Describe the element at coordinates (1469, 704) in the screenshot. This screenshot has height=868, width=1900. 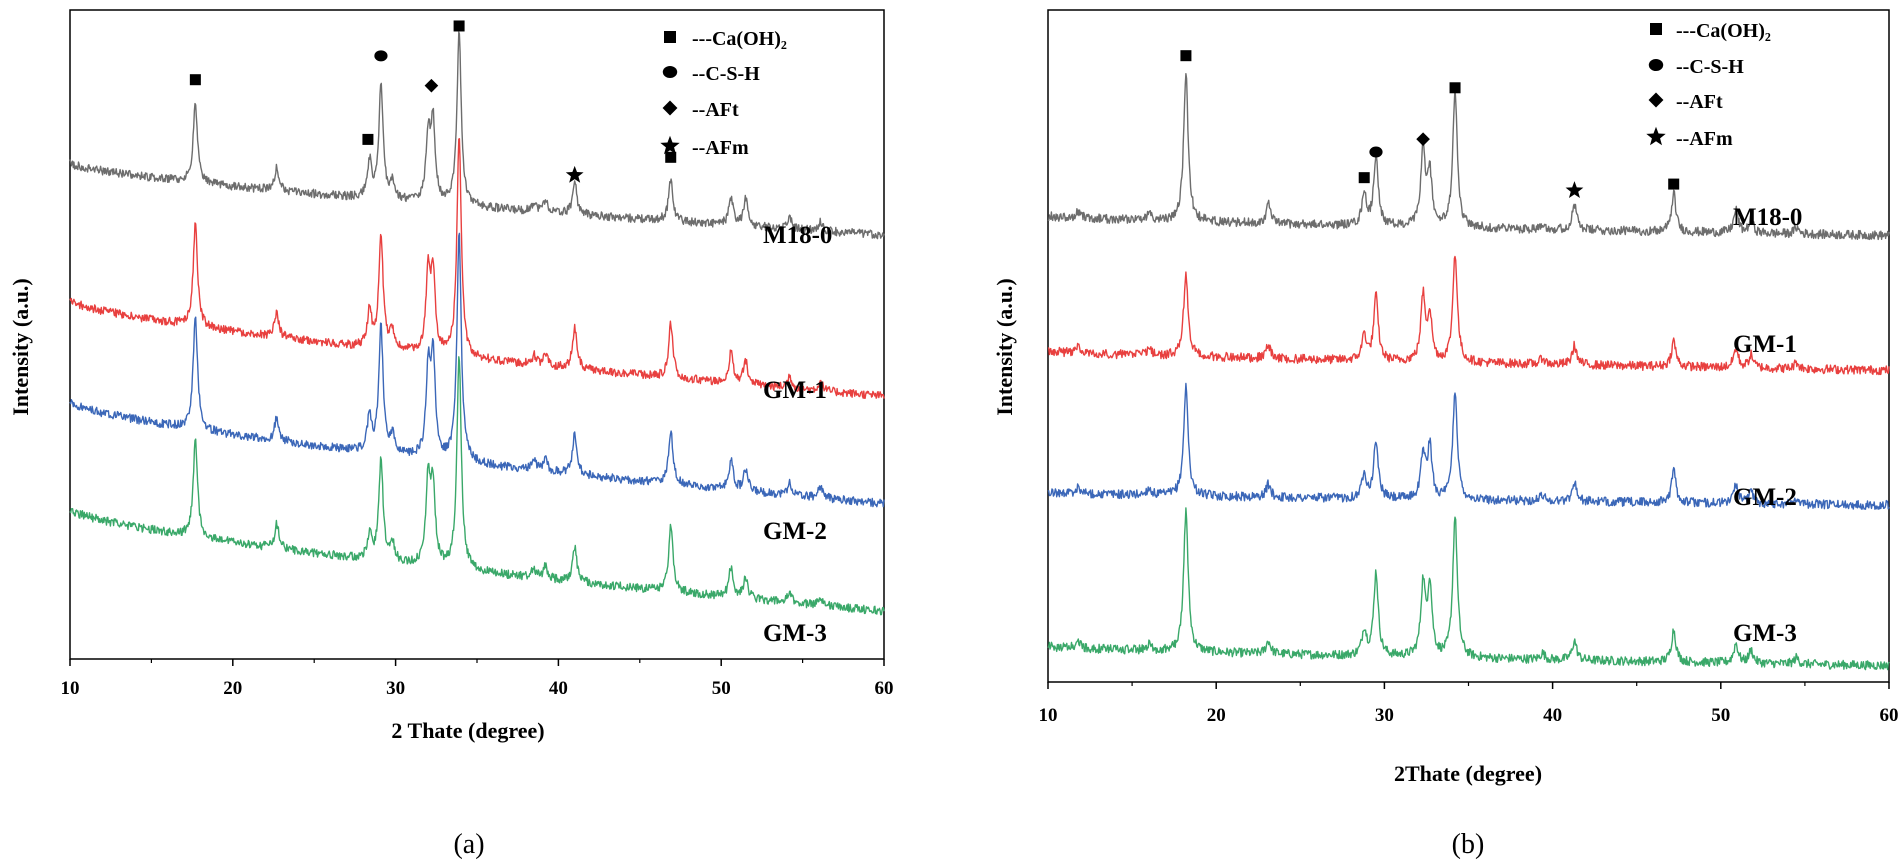
I see `panel-b-ticks: 10 20 30 40 50 60` at that location.